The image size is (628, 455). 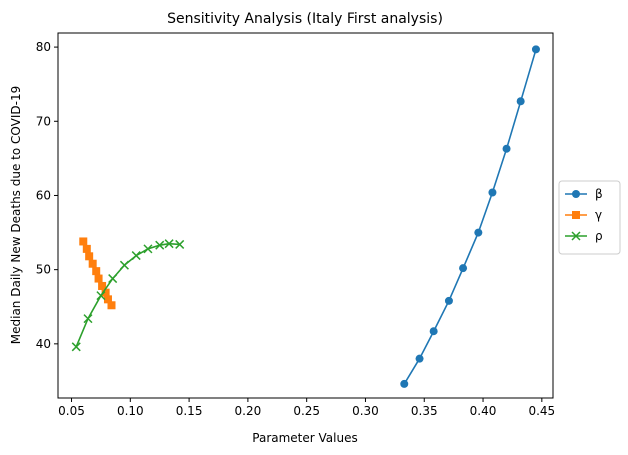 What do you see at coordinates (43, 121) in the screenshot?
I see `y-tick-label: 70` at bounding box center [43, 121].